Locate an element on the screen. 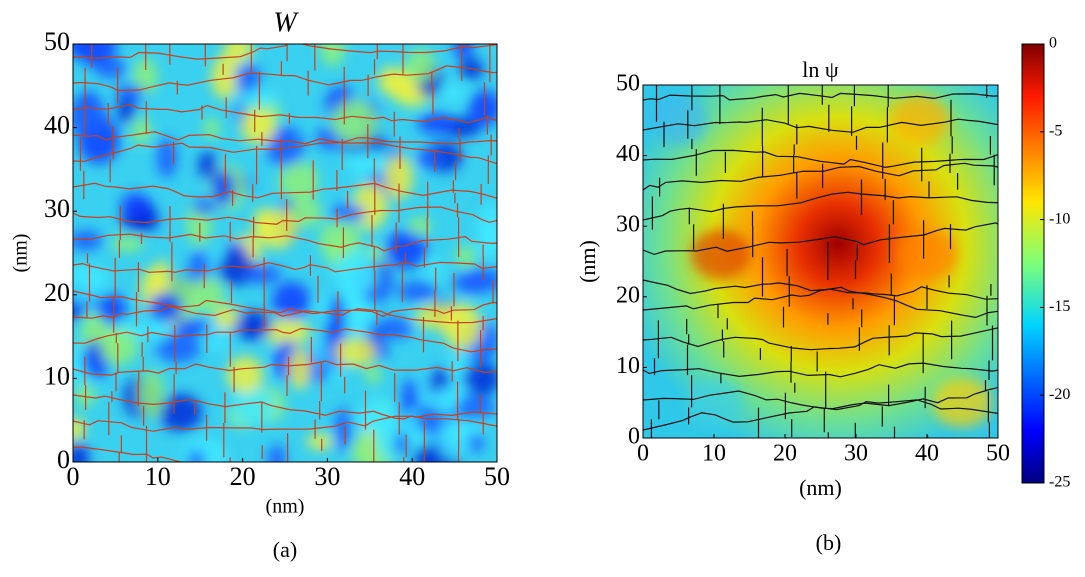 The height and width of the screenshot is (577, 1085). colorbar-tick-label: -15 is located at coordinates (1059, 306).